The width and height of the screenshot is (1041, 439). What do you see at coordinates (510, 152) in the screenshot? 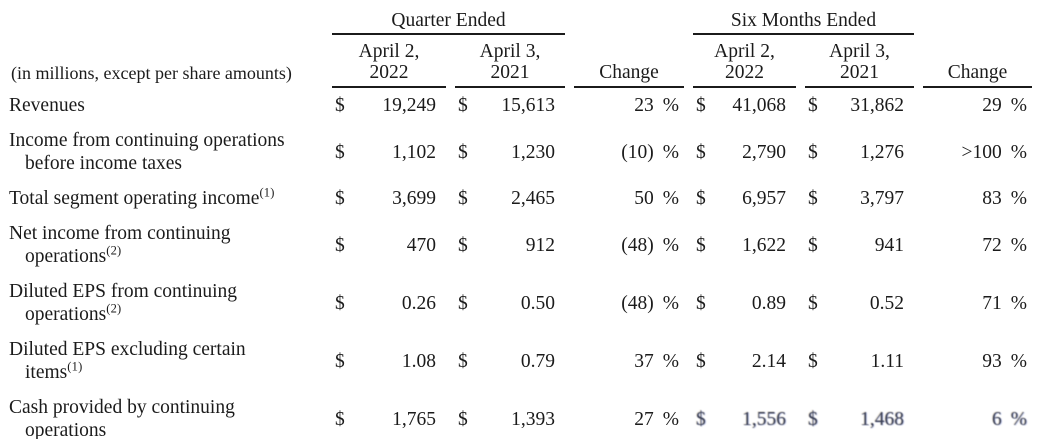
I see `cell-quarter-2021: $1,230` at bounding box center [510, 152].